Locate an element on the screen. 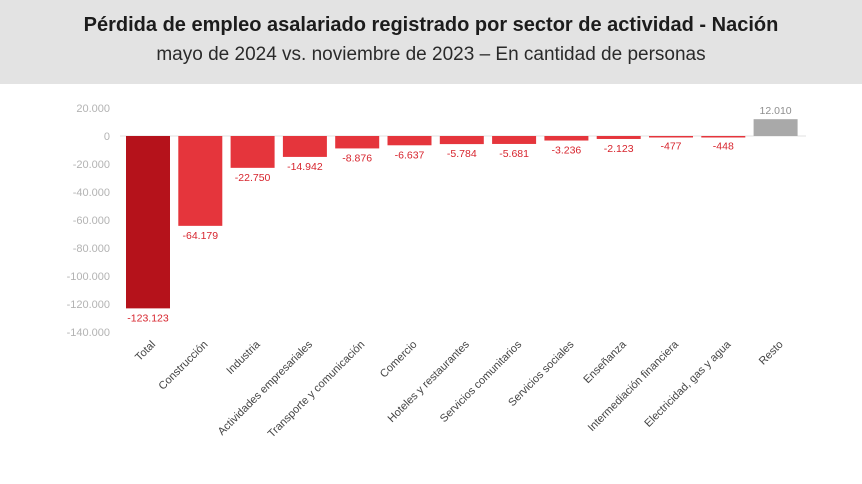  data-label: 12.010 is located at coordinates (776, 111).